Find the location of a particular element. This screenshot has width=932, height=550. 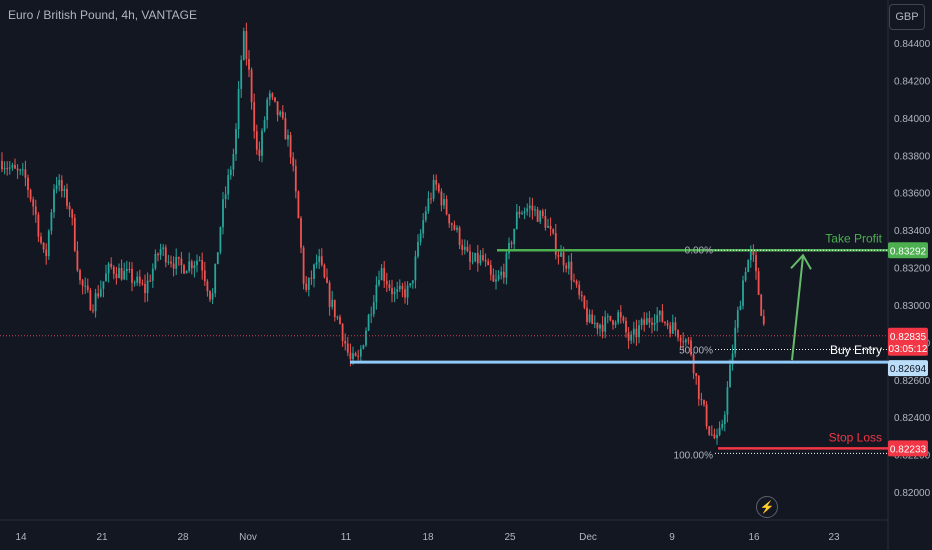

x-tick-label: 11 is located at coordinates (346, 537).